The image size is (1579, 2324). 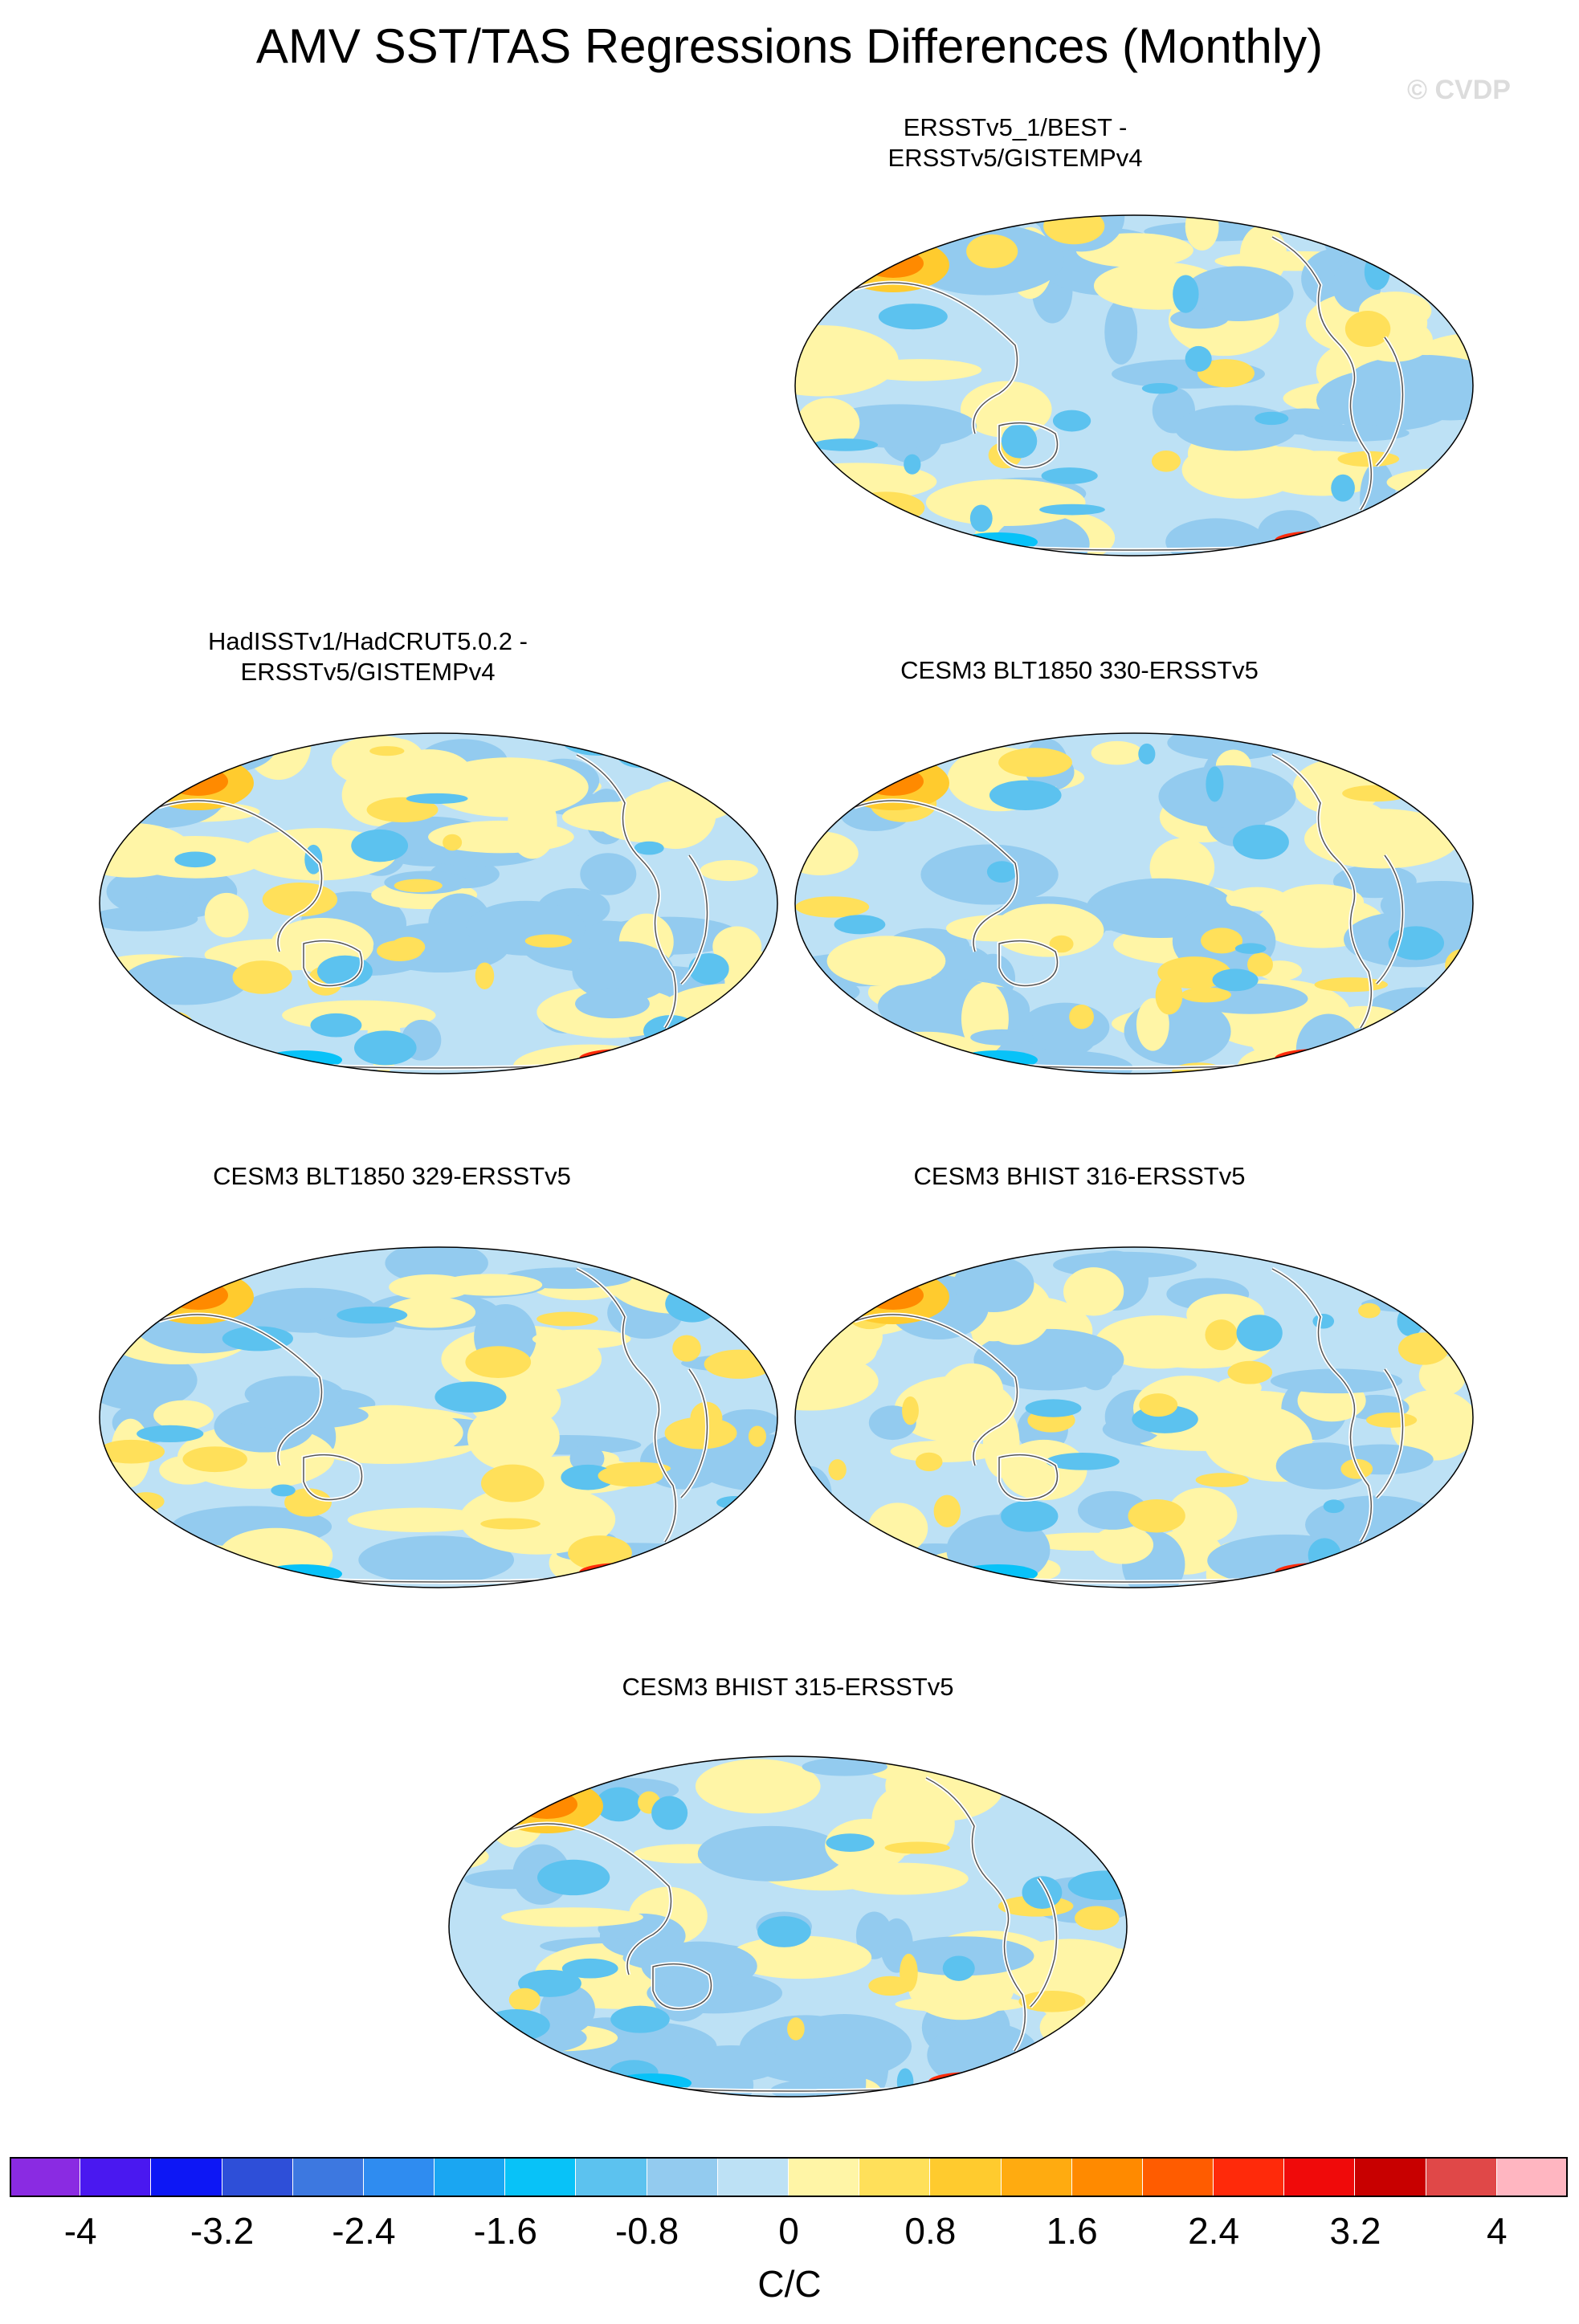 What do you see at coordinates (1079, 670) in the screenshot?
I see `panel-title: CESM3 BLT1850 330-ERSSTv5` at bounding box center [1079, 670].